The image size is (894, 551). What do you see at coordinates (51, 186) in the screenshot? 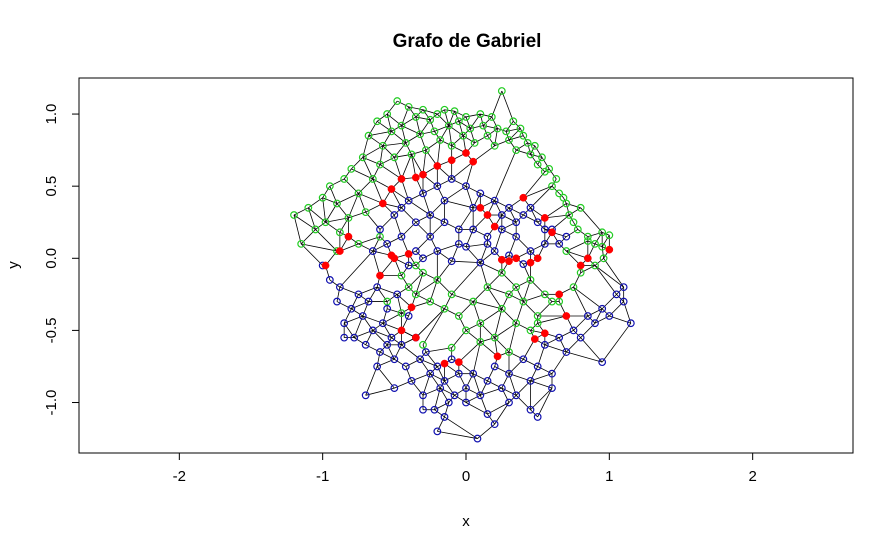
I see `y-tick-label: 0.5` at bounding box center [51, 186].